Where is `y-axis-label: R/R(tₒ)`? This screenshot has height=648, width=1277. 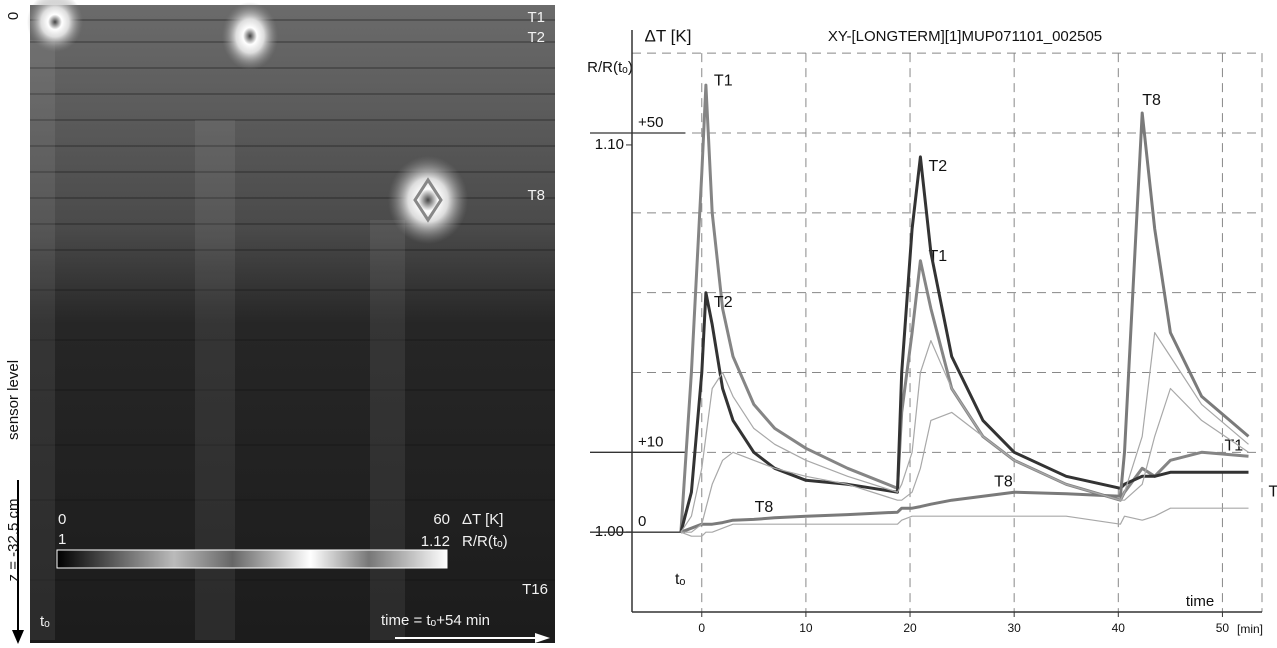
y-axis-label: R/R(tₒ) is located at coordinates (610, 67).